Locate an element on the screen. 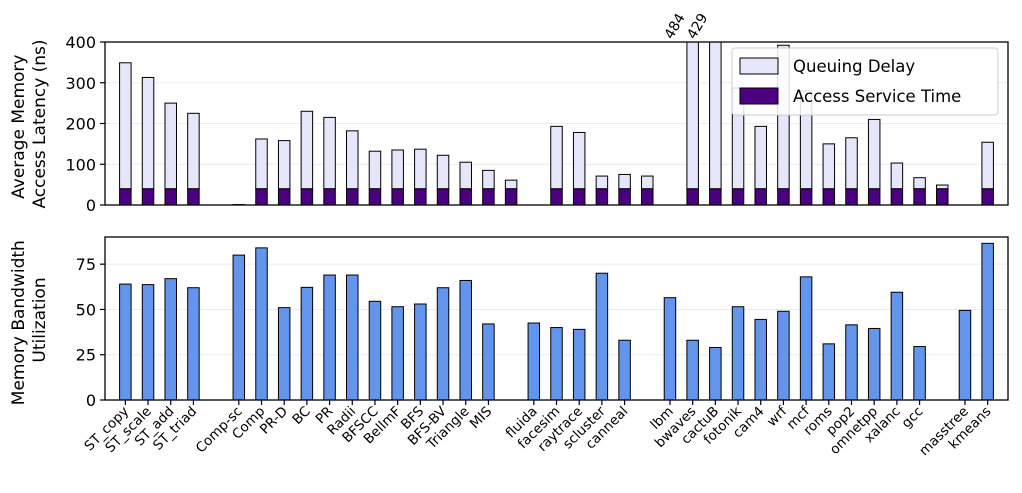  bar-bandwidth-bfscc is located at coordinates (375, 350).